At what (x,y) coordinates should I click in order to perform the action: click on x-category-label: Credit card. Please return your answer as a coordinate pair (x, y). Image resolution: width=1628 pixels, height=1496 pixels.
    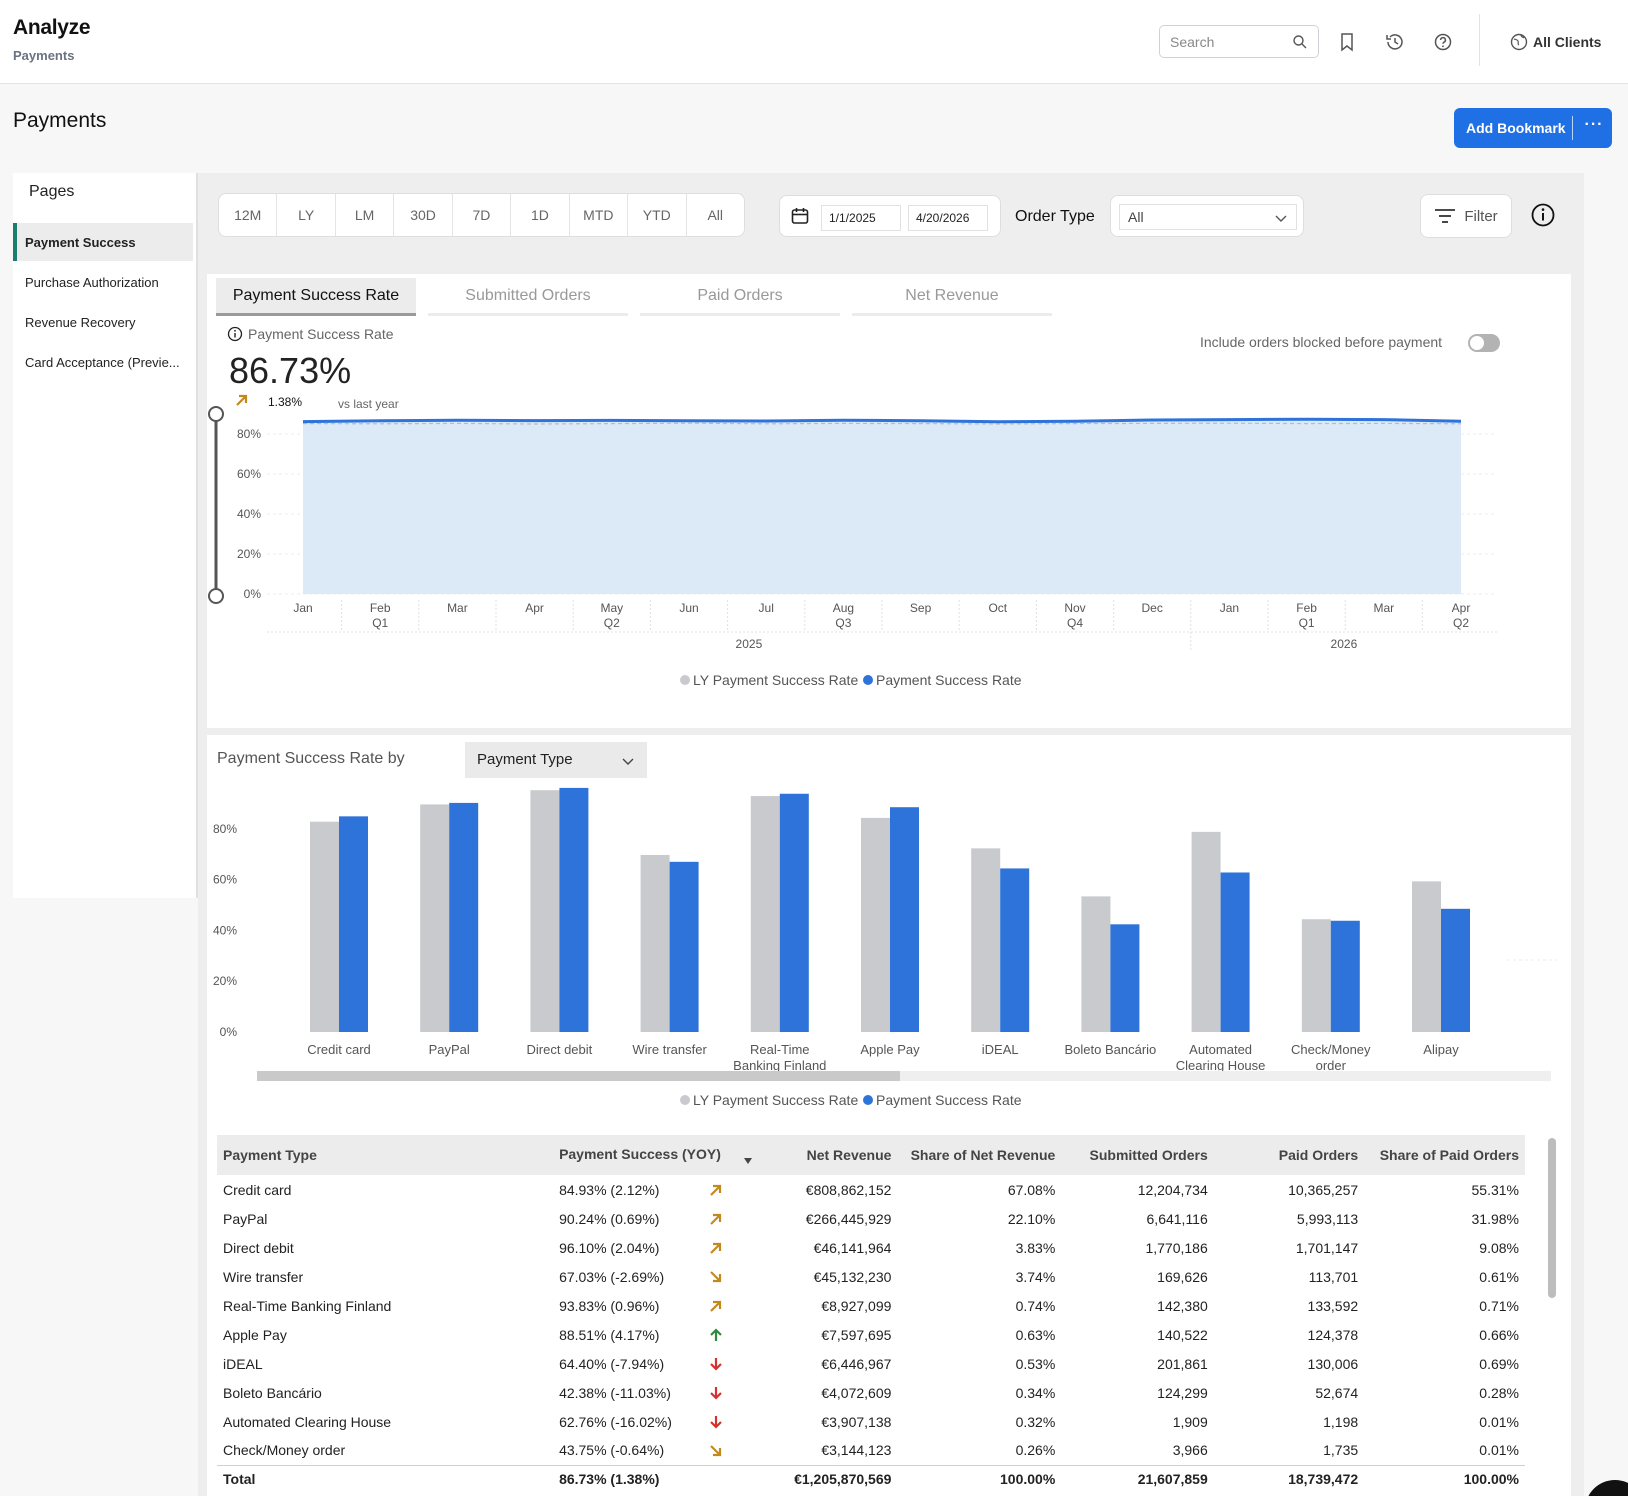
    Looking at the image, I should click on (339, 1049).